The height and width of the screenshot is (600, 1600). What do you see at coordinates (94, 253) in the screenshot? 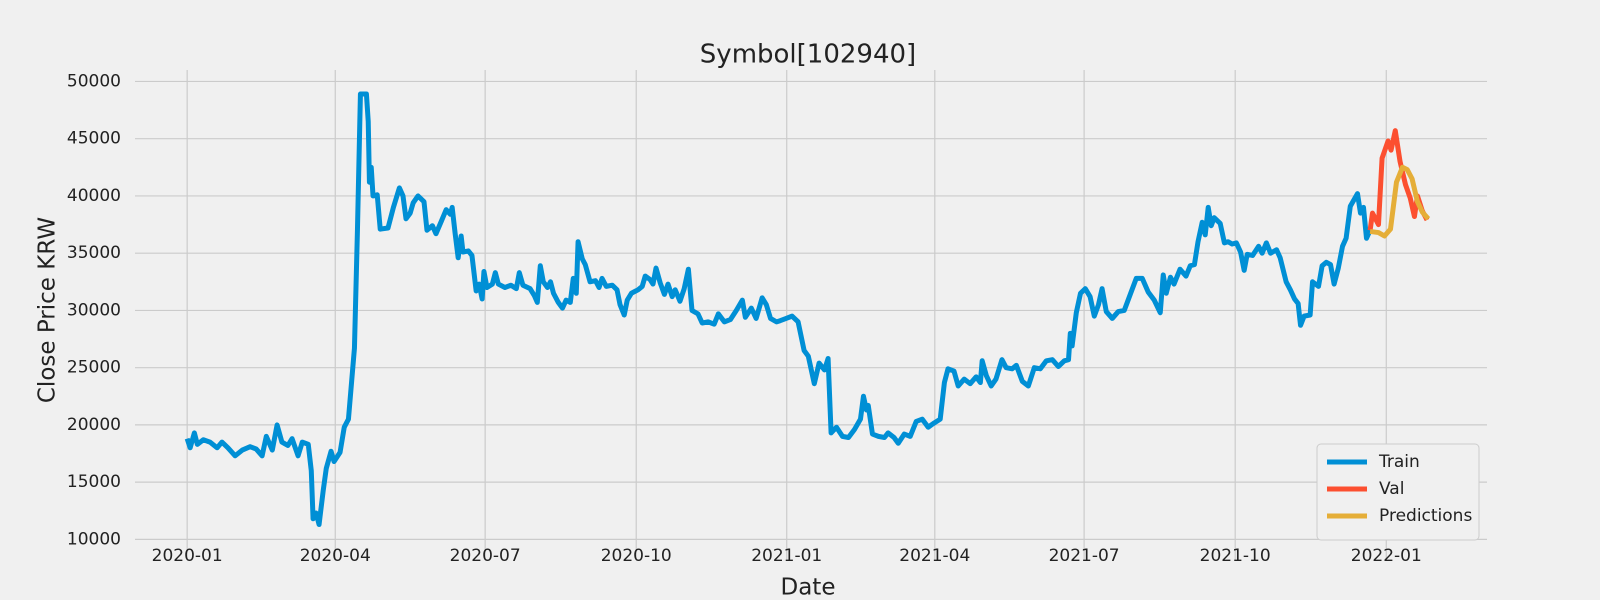
I see `y-tick-label: 35000` at bounding box center [94, 253].